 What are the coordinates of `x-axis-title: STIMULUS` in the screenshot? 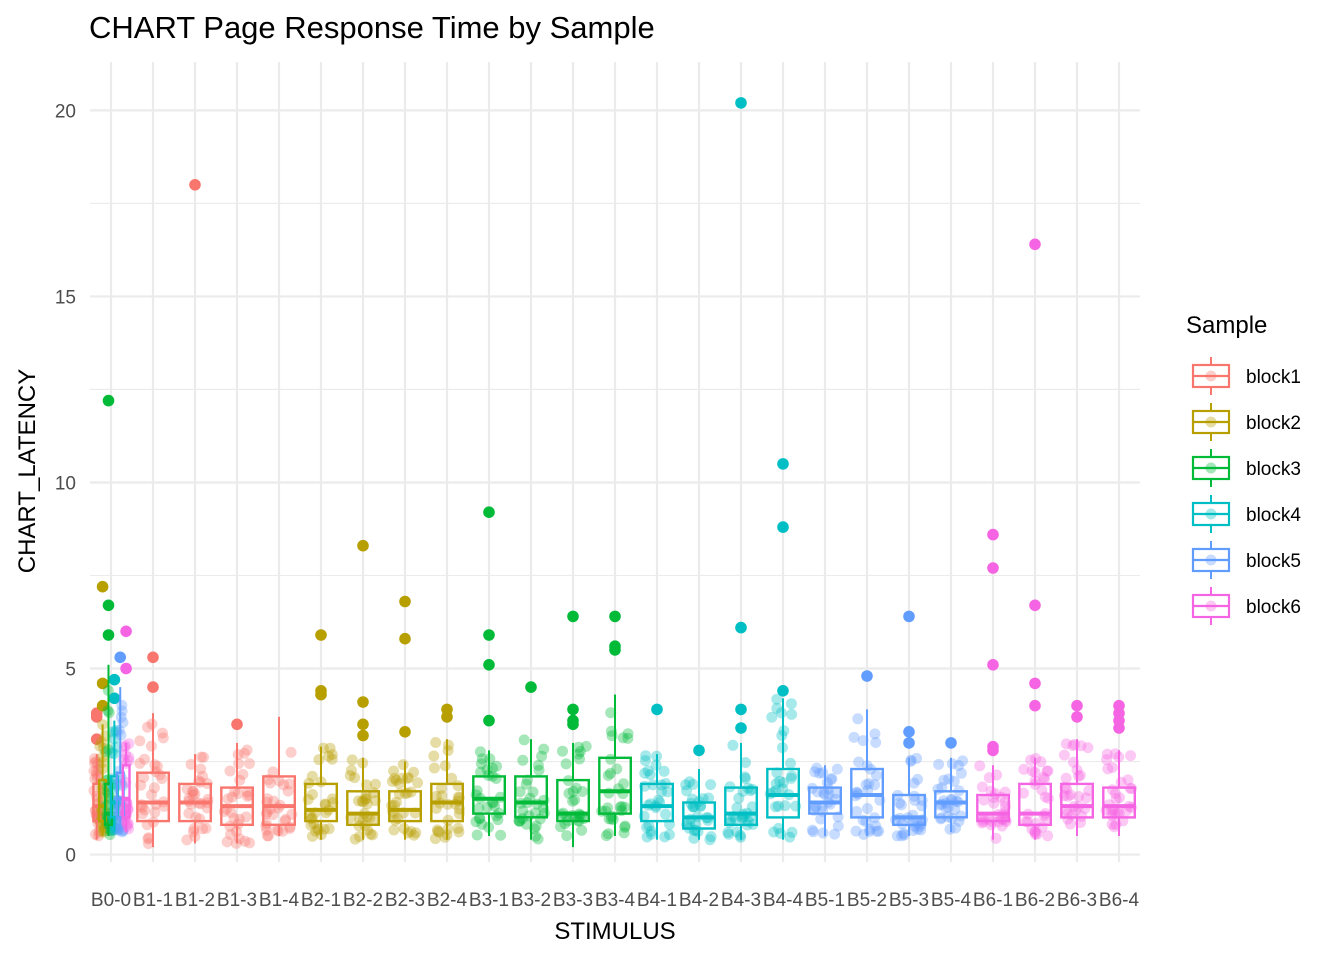 It's located at (614, 931).